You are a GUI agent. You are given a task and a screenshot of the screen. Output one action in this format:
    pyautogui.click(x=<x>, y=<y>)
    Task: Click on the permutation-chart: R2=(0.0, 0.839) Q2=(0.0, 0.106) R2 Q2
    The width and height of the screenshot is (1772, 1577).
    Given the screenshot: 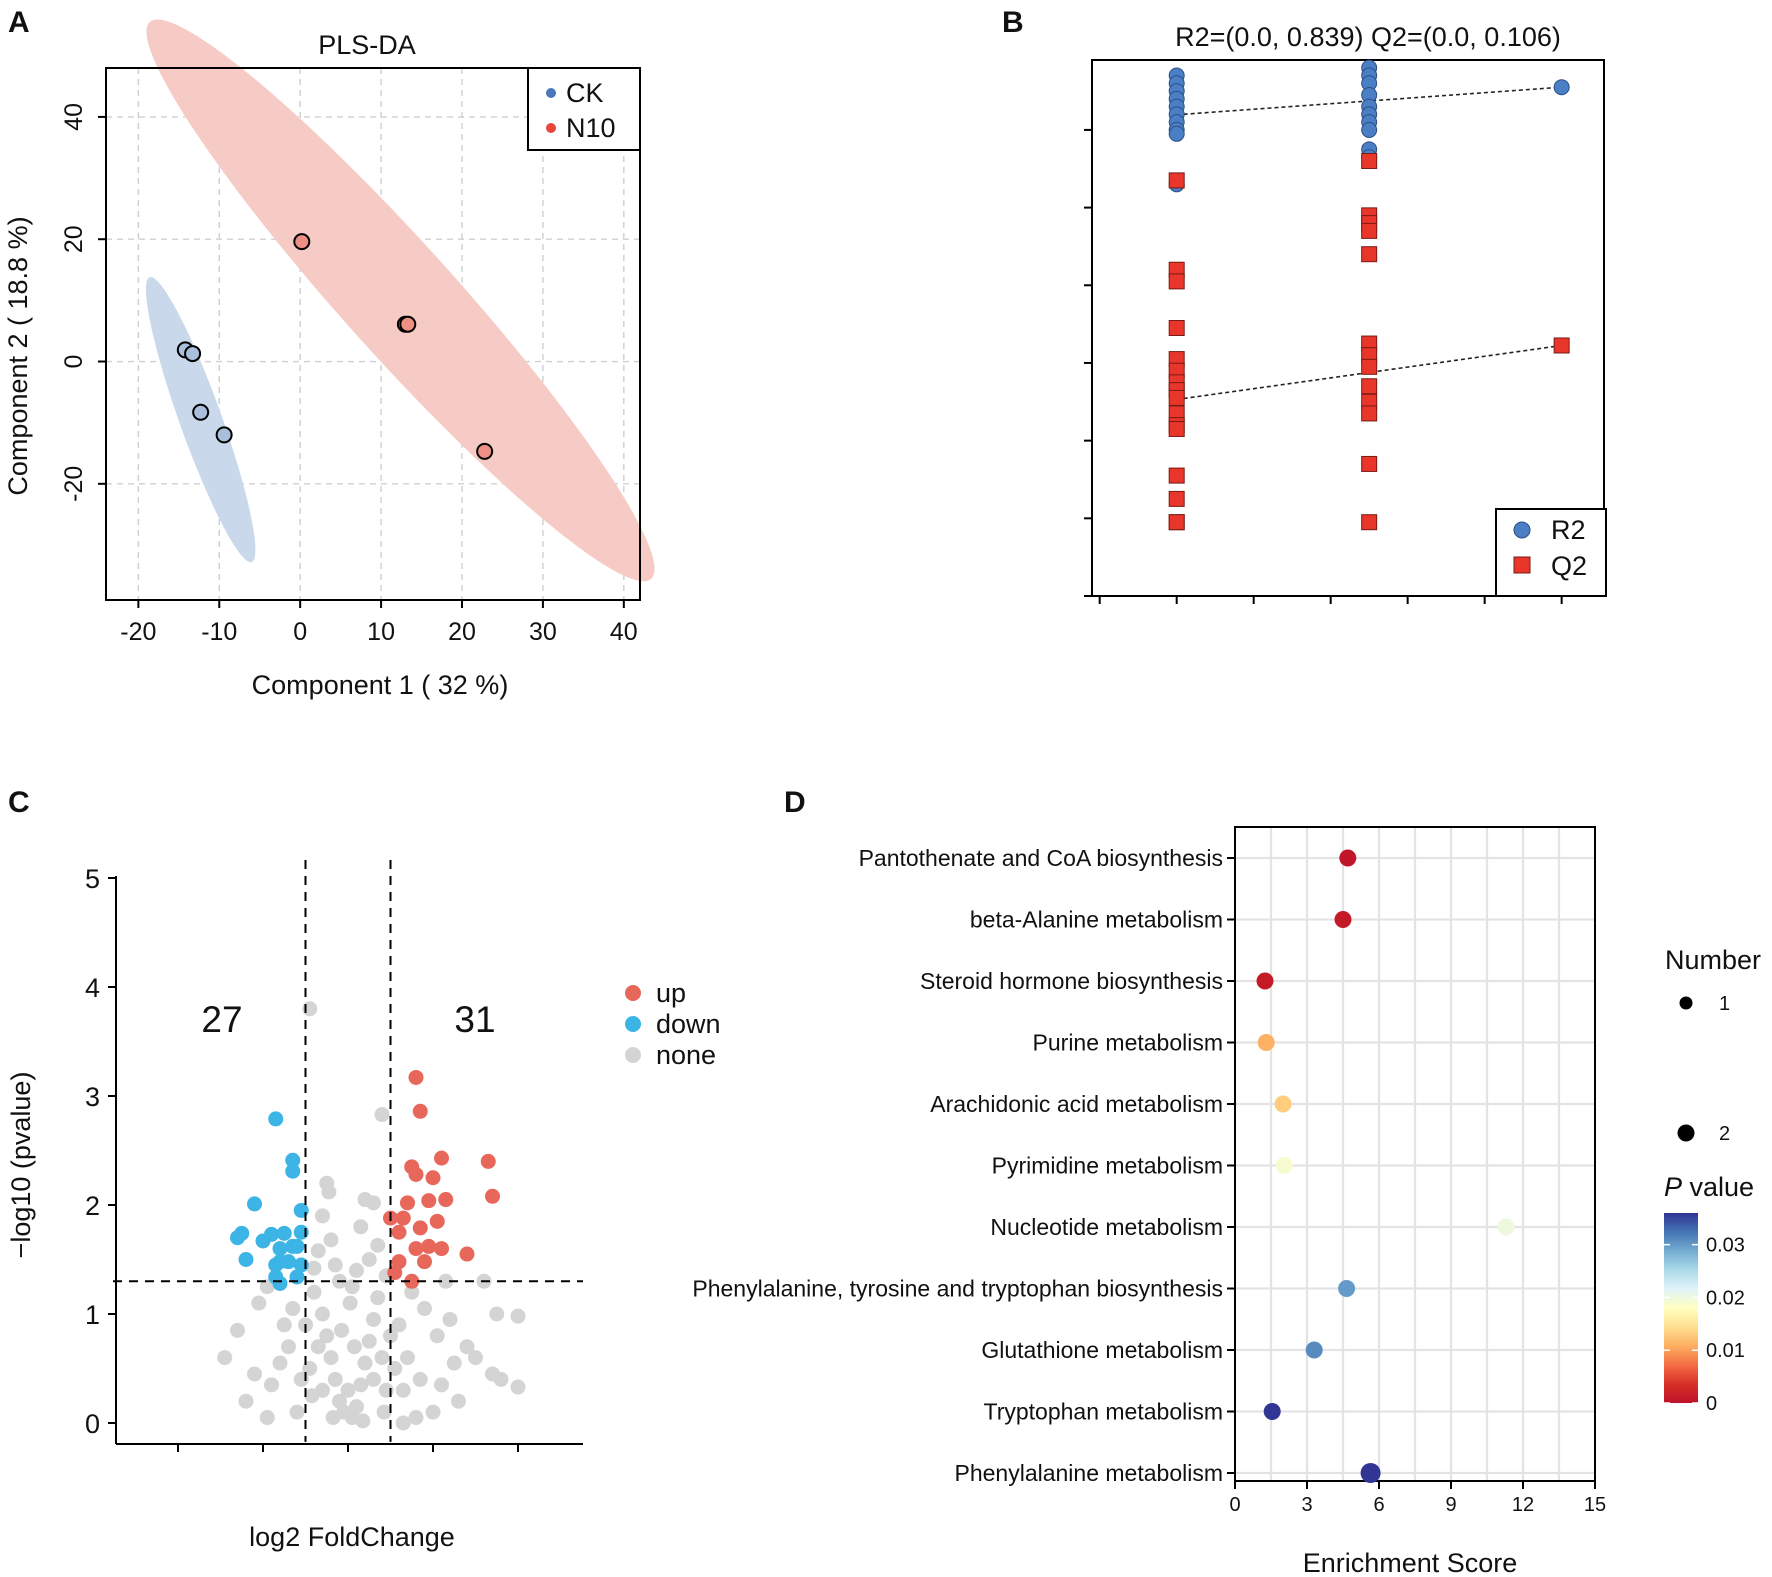 What is the action you would take?
    pyautogui.click(x=1345, y=313)
    